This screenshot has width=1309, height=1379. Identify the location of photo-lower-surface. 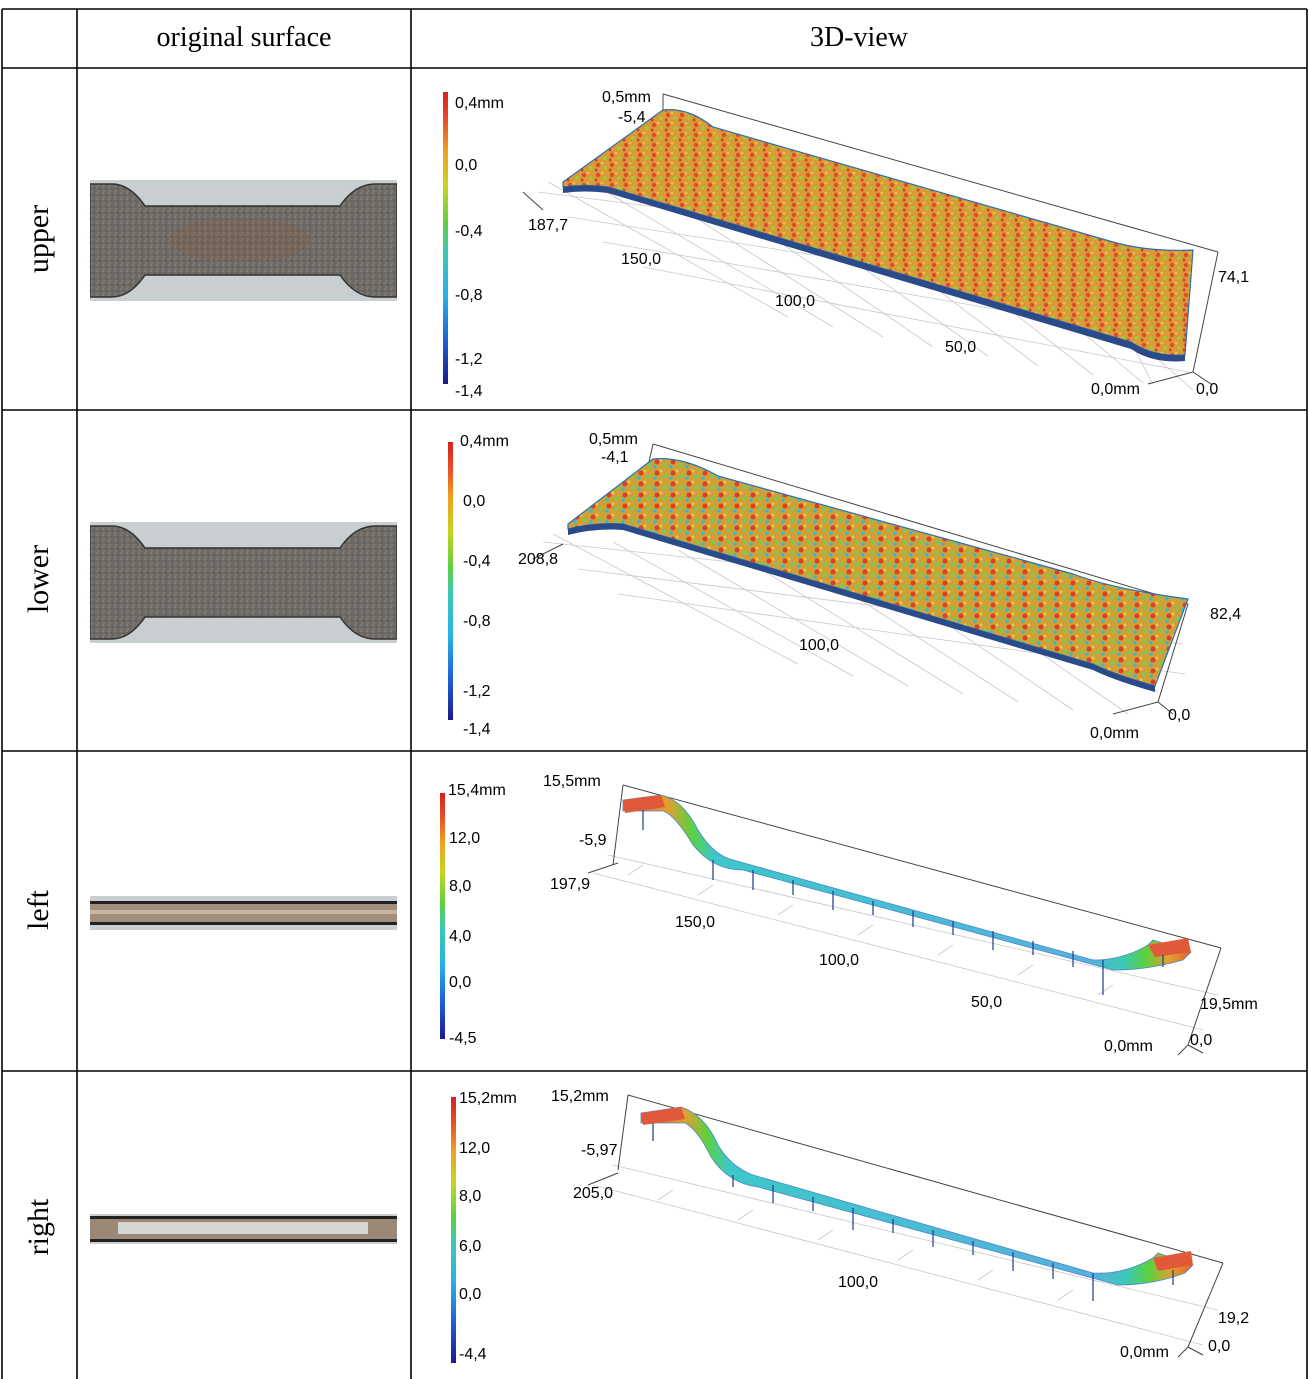
(243, 582).